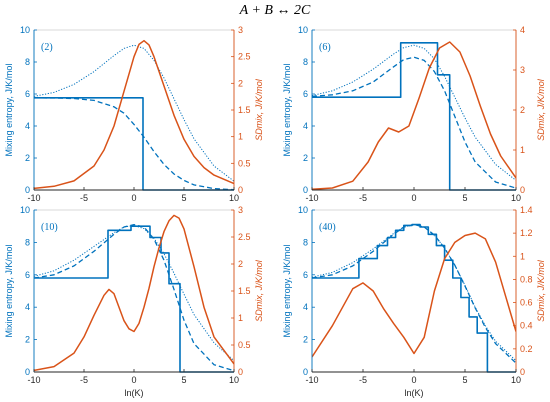 This screenshot has width=550, height=402. Describe the element at coordinates (49, 227) in the screenshot. I see `panel-label: (10)` at that location.